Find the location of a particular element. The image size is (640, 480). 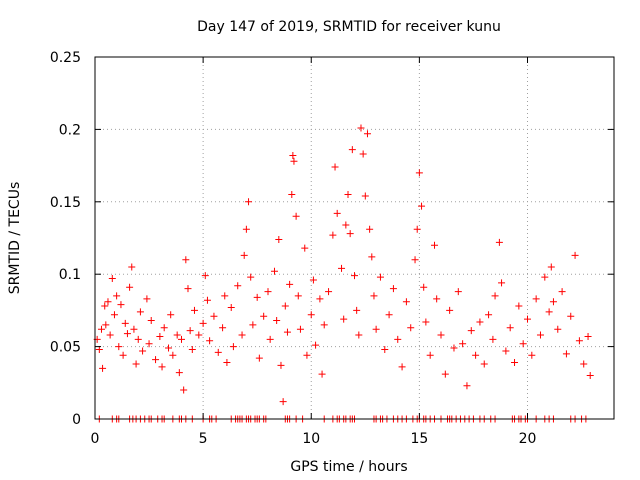

x-axis-label: GPS time / hours is located at coordinates (348, 467).